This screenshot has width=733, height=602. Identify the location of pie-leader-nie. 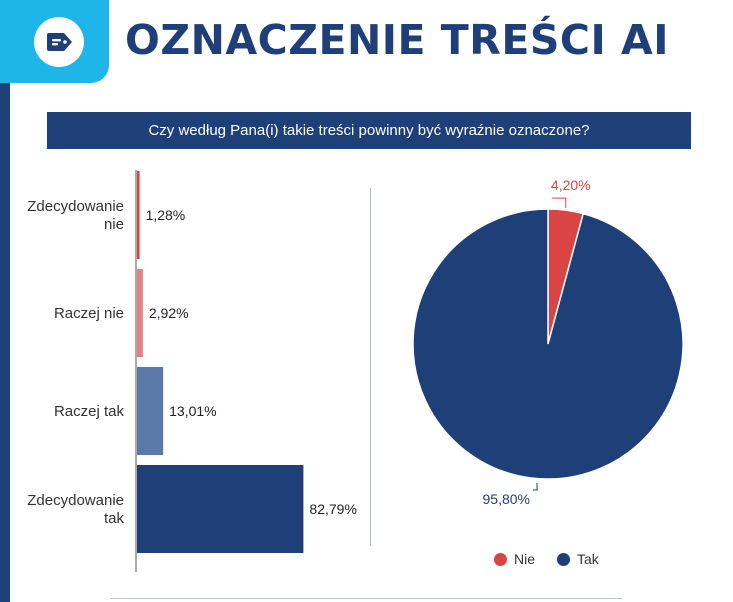
(559, 203).